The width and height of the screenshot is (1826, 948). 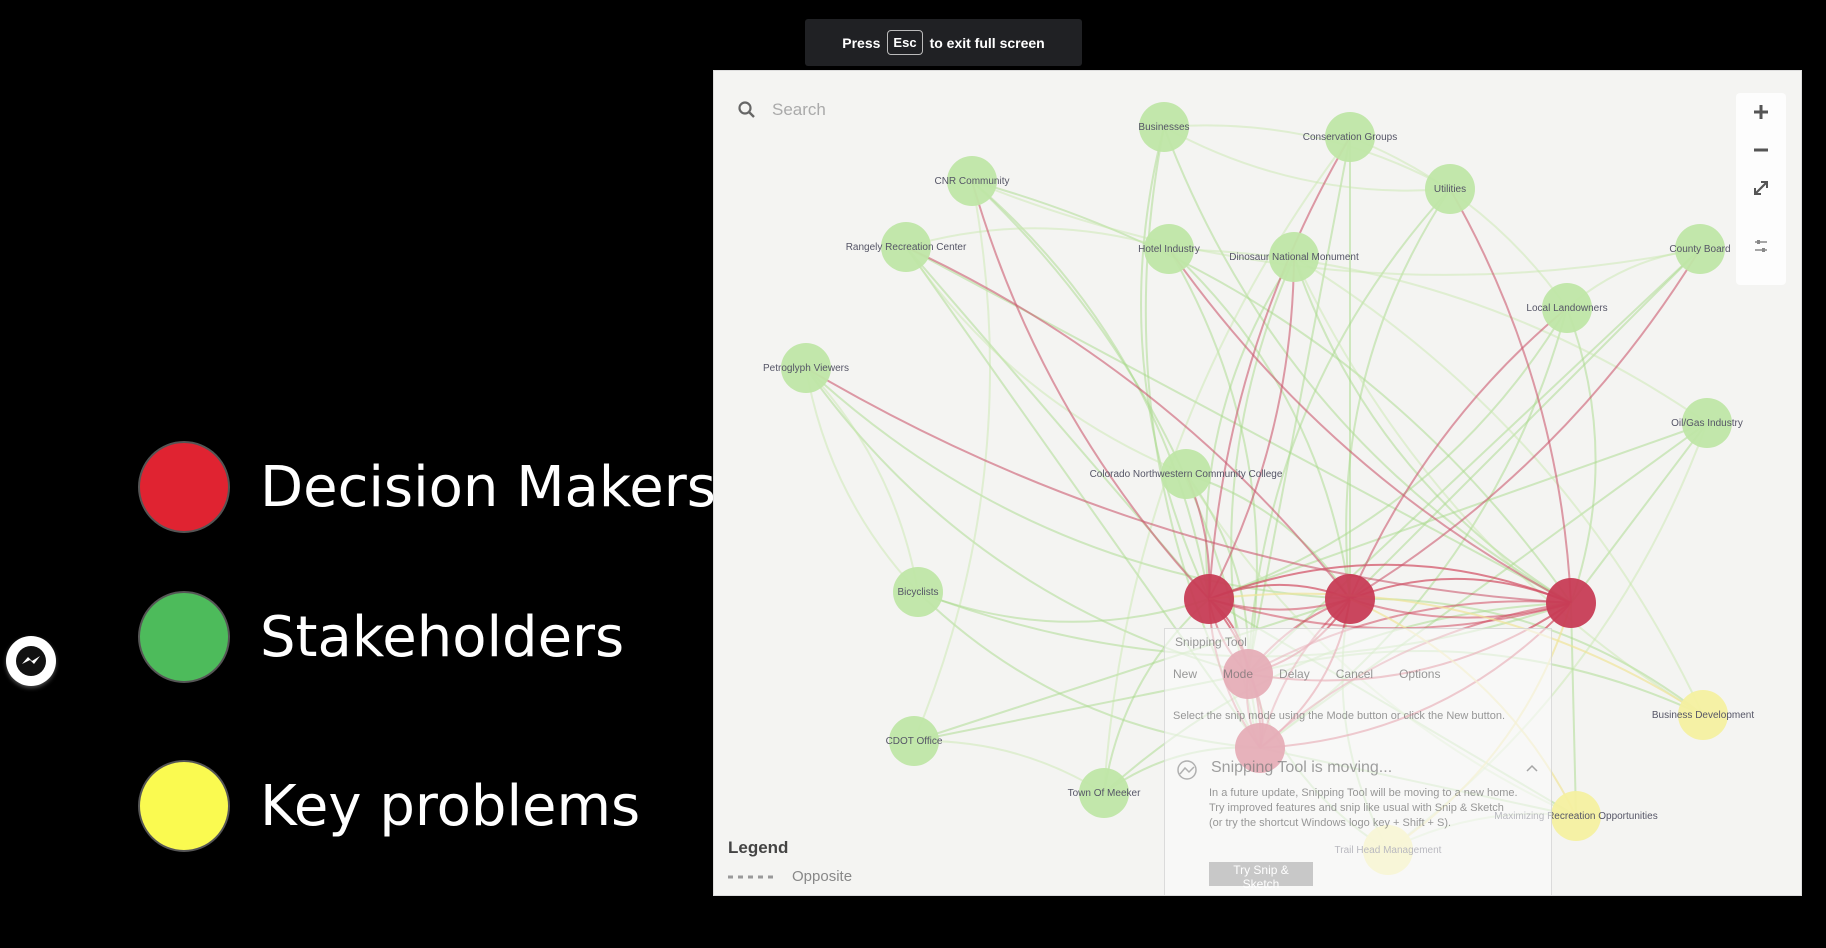 What do you see at coordinates (1213, 461) in the screenshot?
I see `edge-hotel-d4` at bounding box center [1213, 461].